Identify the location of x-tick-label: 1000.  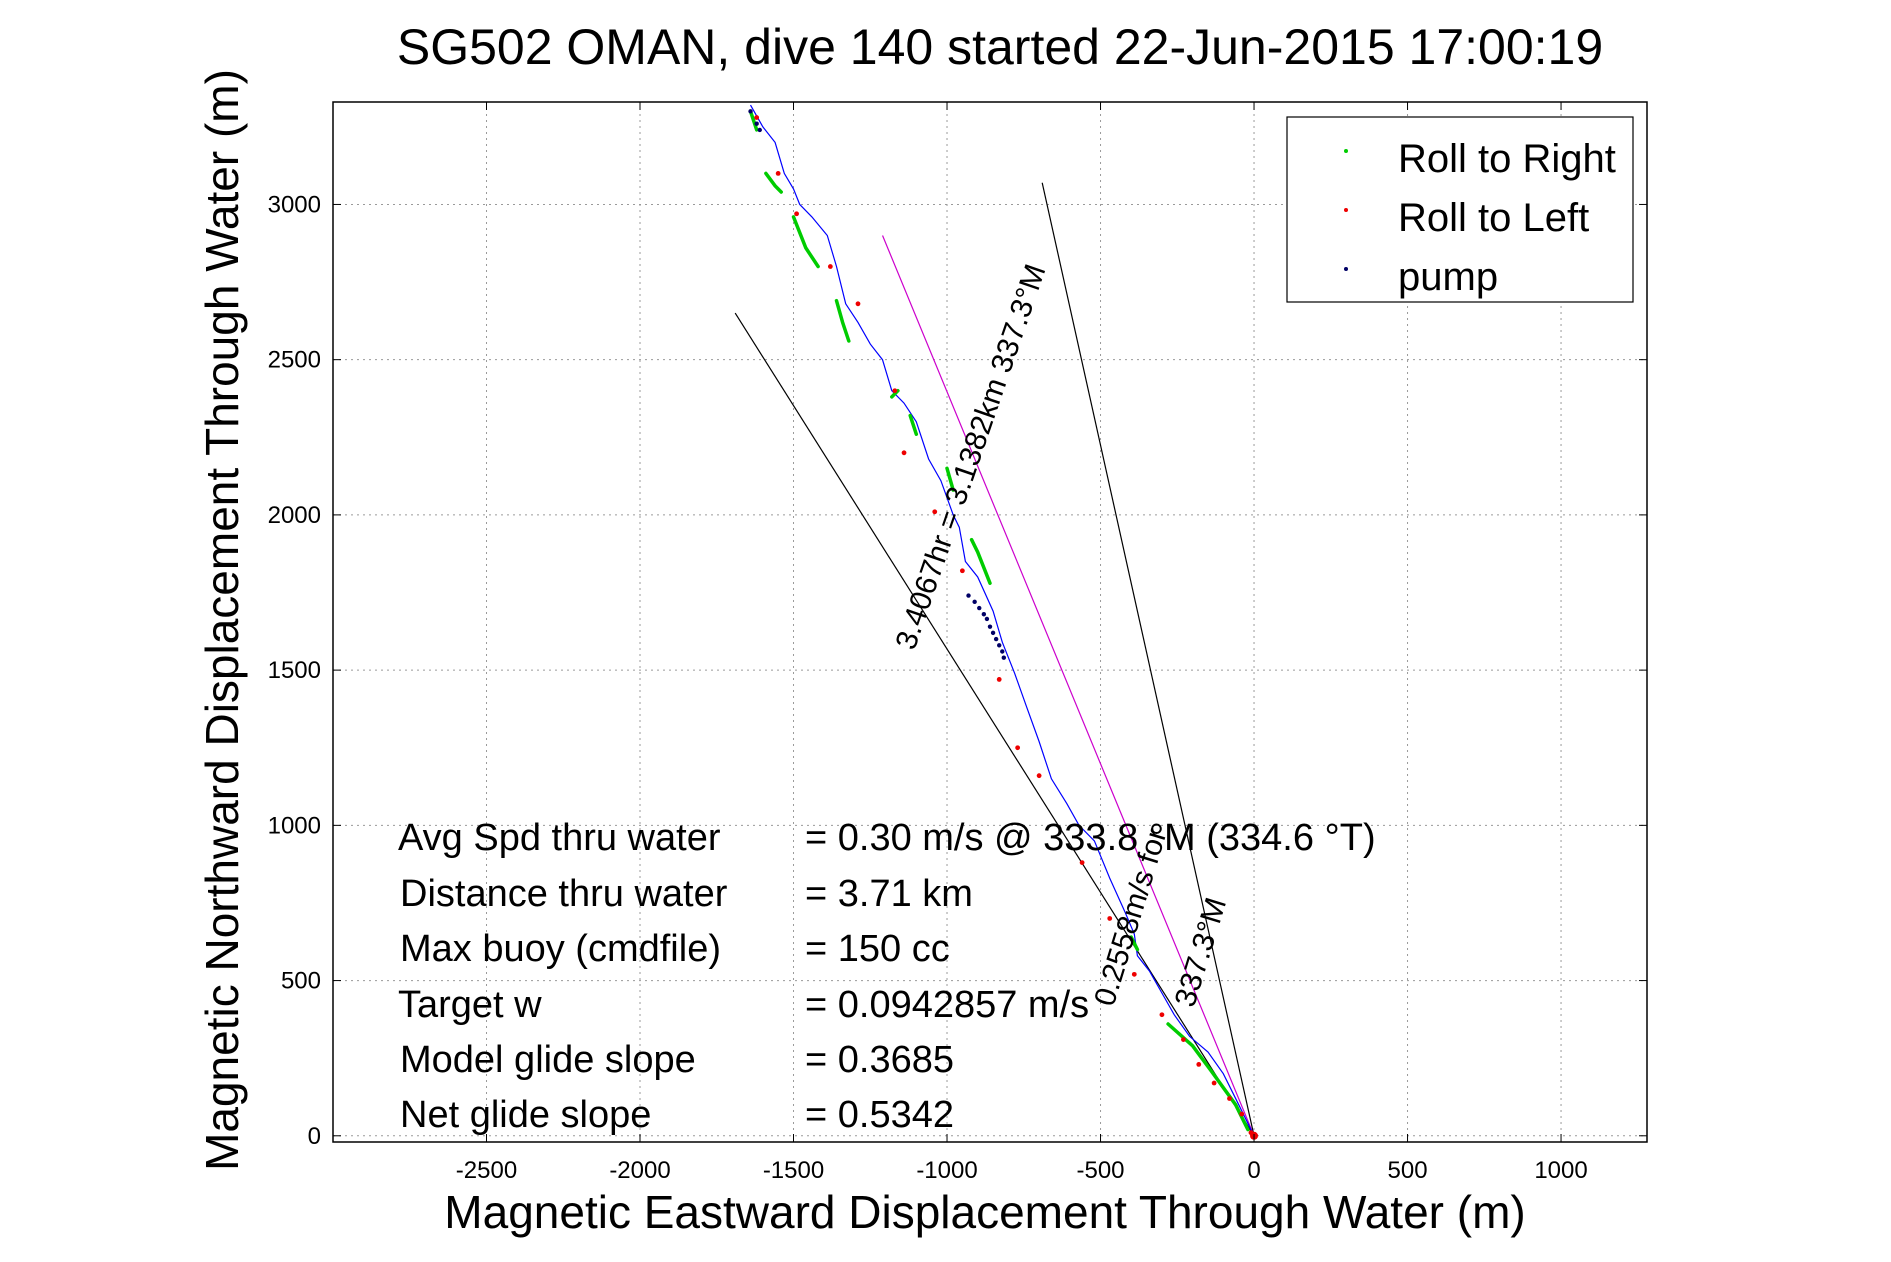
(1560, 1170).